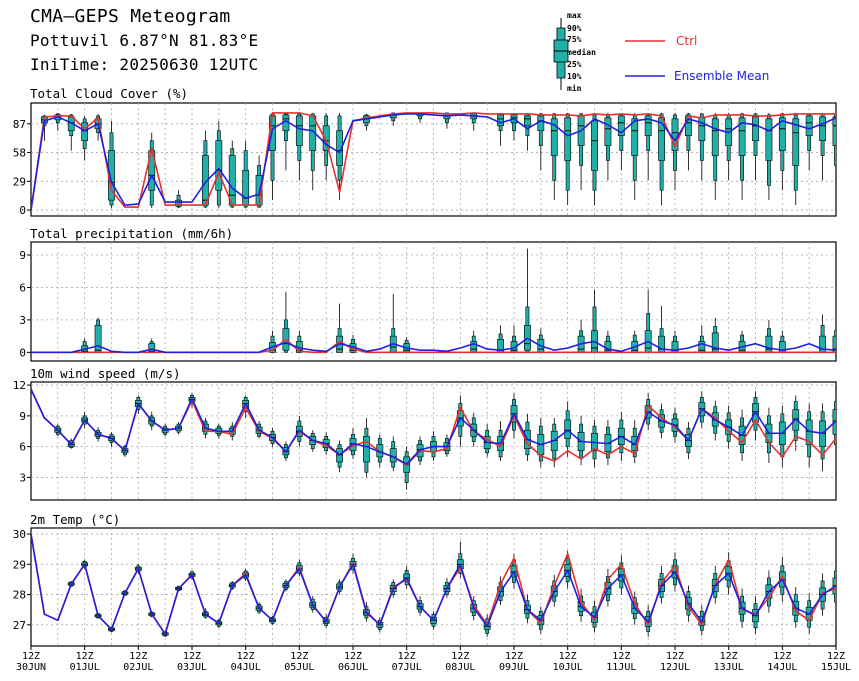  What do you see at coordinates (109, 93) in the screenshot?
I see `panel-title: Total Cloud Cover (%)` at bounding box center [109, 93].